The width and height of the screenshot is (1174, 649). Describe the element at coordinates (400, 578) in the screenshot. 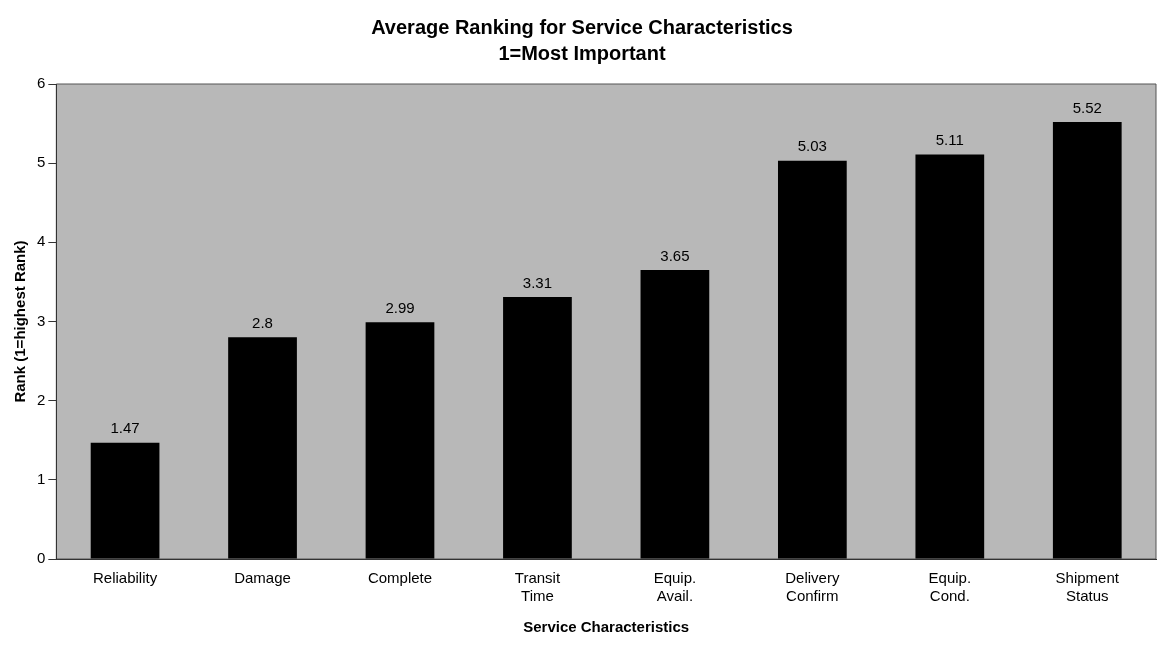

I see `x-tick-label: Complete` at that location.